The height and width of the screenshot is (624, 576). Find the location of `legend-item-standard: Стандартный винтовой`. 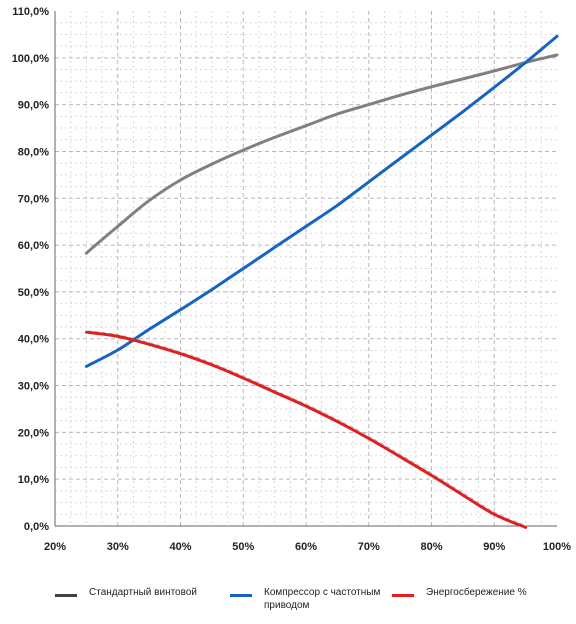

legend-item-standard: Стандартный винтовой is located at coordinates (132, 592).